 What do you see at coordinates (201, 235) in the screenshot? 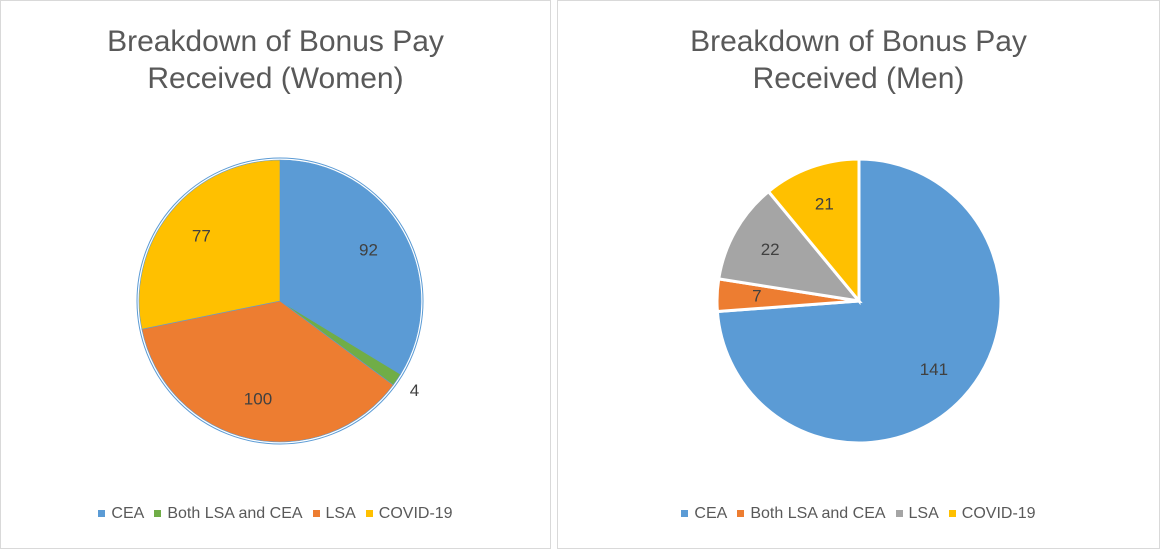
I see `data-label: 77` at bounding box center [201, 235].